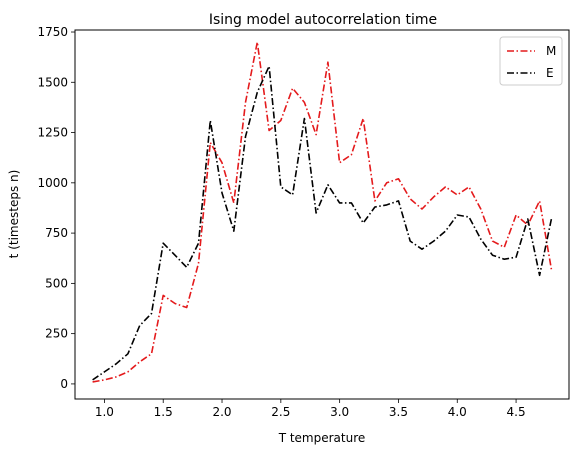  I want to click on y-tick-label: 1750, so click(52, 32).